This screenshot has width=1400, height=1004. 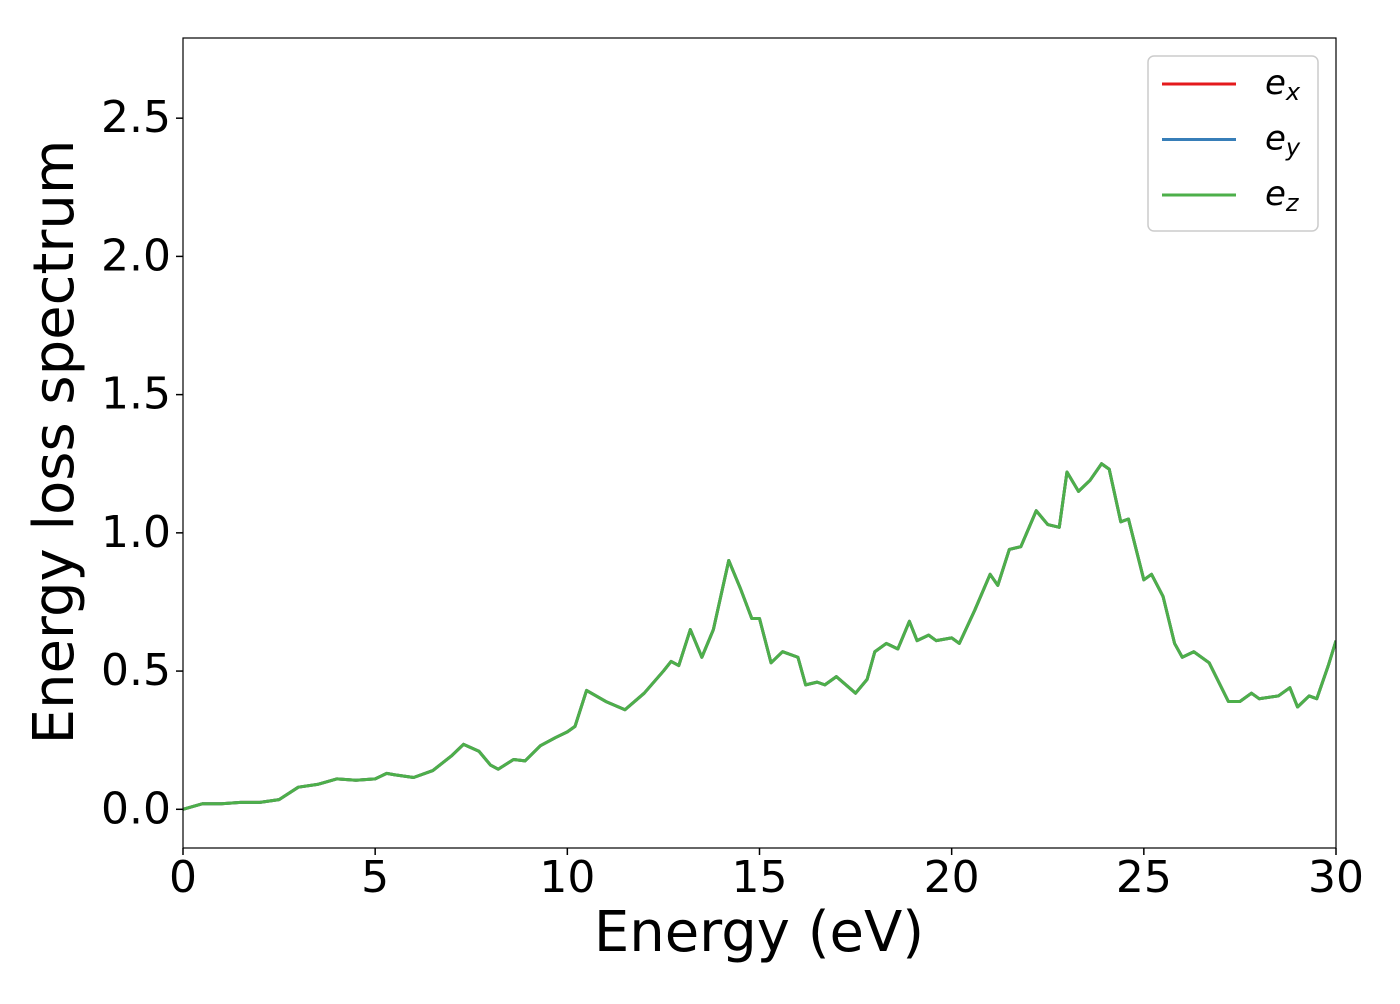 What do you see at coordinates (136, 670) in the screenshot?
I see `y-tick-label: 0.5` at bounding box center [136, 670].